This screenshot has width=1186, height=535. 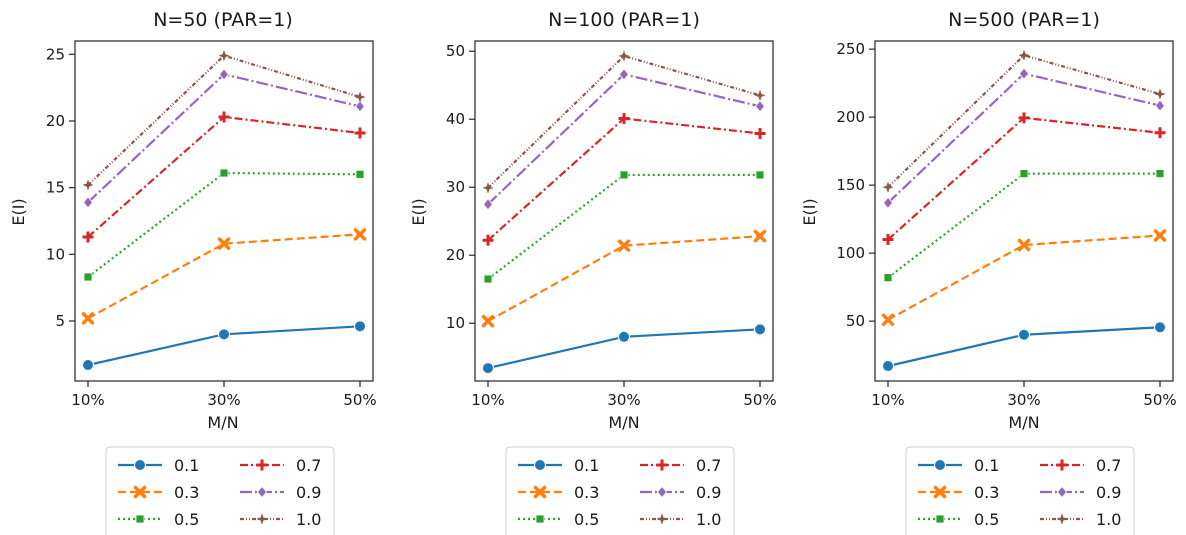 I want to click on legend-item: 0.9, so click(x=680, y=492).